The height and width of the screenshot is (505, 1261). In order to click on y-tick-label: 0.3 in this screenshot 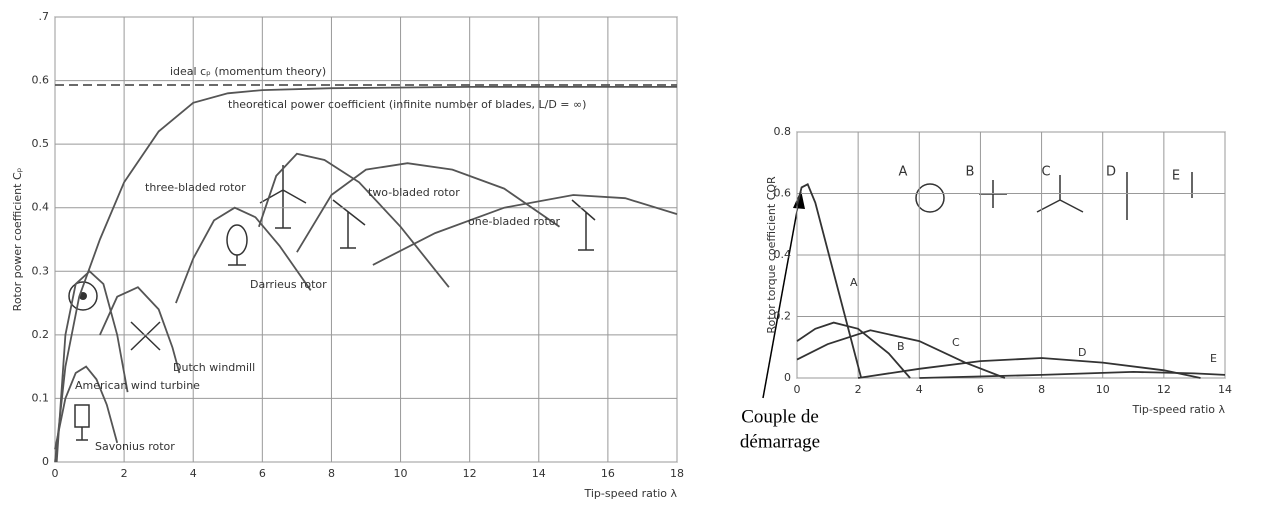, I will do `click(41, 270)`.